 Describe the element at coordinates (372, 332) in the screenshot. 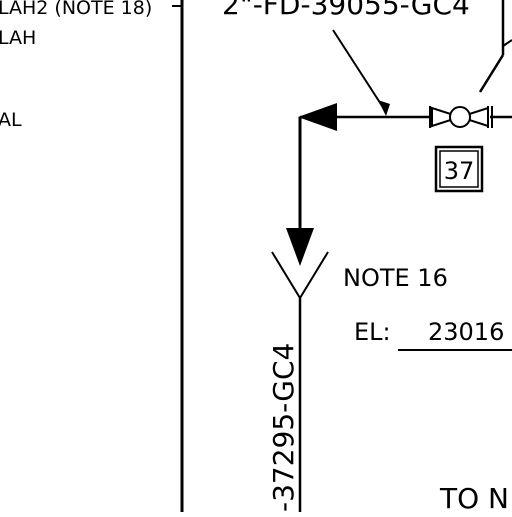

I see `elevation-label: EL:` at that location.